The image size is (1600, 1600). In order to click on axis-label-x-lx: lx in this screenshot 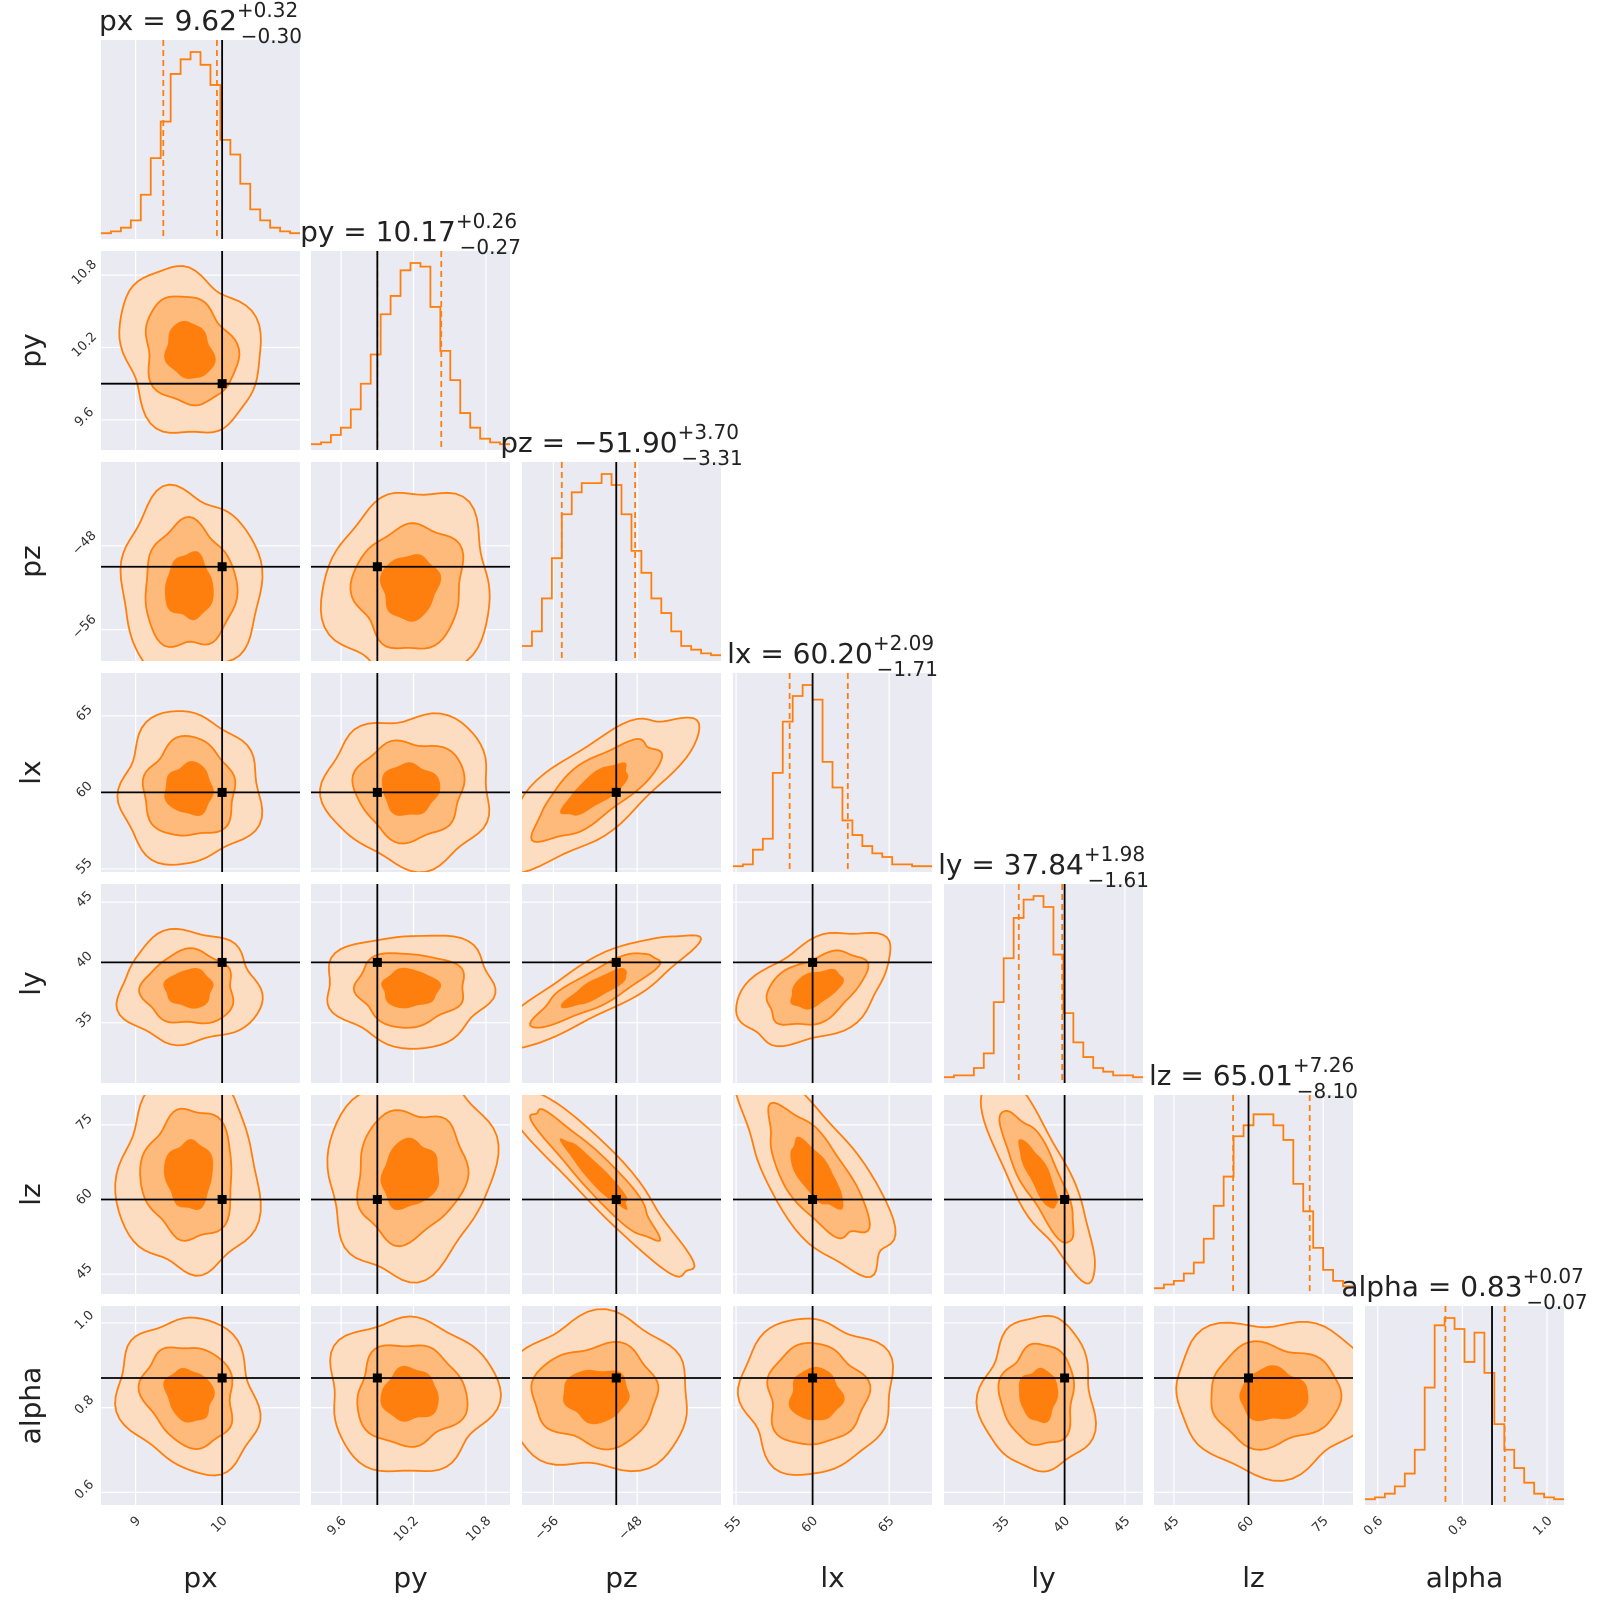, I will do `click(832, 1577)`.